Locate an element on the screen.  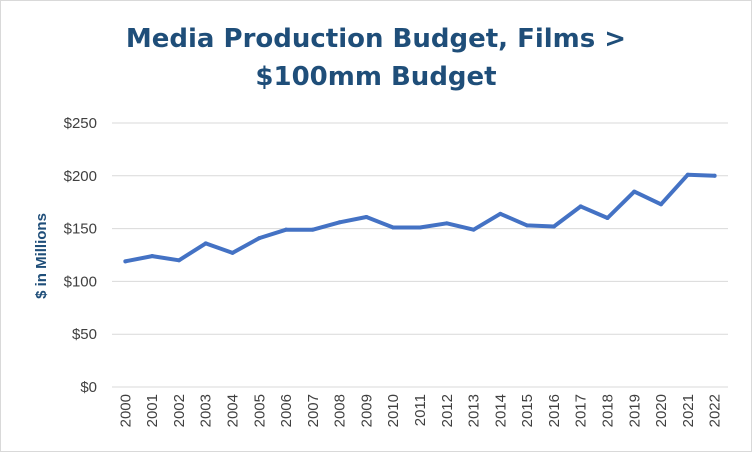
x-tick-label: 2014 is located at coordinates (500, 410).